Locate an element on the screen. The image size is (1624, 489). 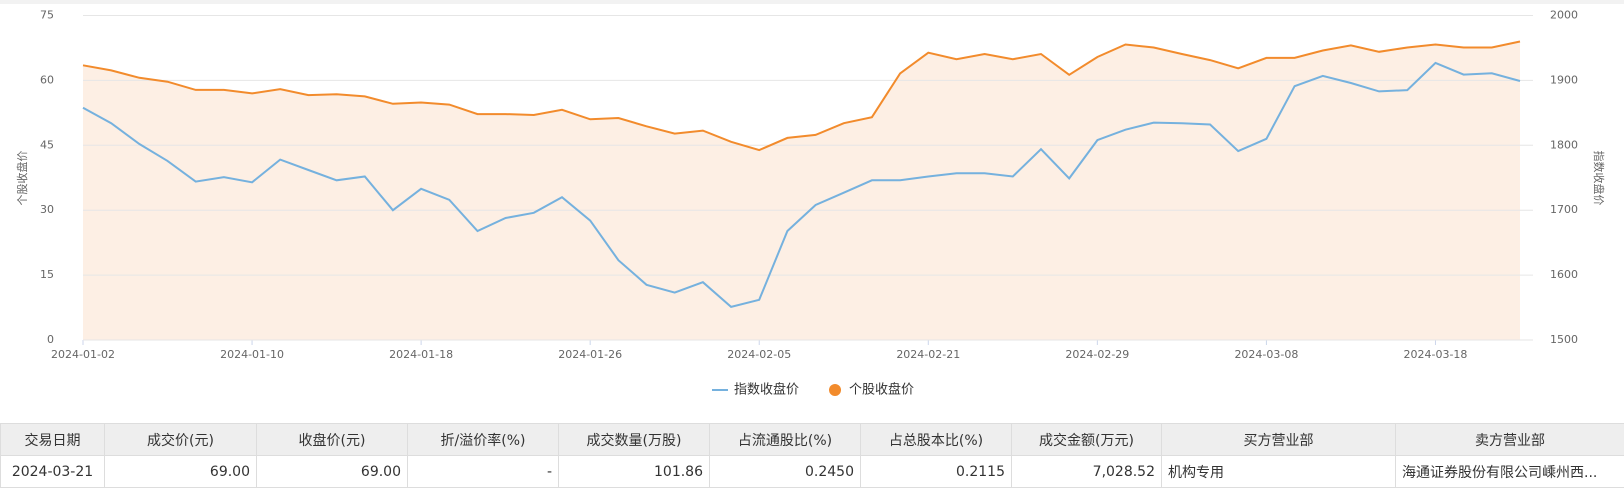
y2-tick-label: 1700 is located at coordinates (1564, 209).